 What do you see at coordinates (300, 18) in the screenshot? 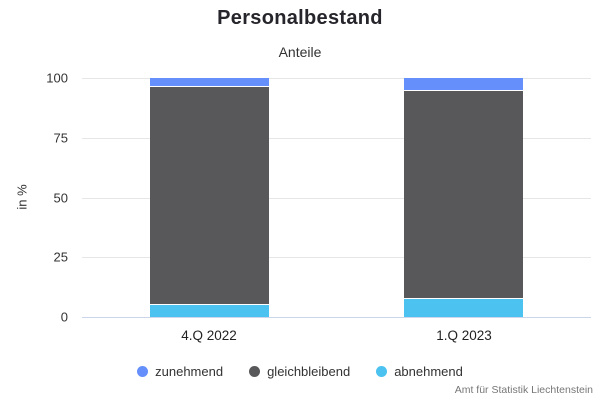
I see `chart-title: Personalbestand` at bounding box center [300, 18].